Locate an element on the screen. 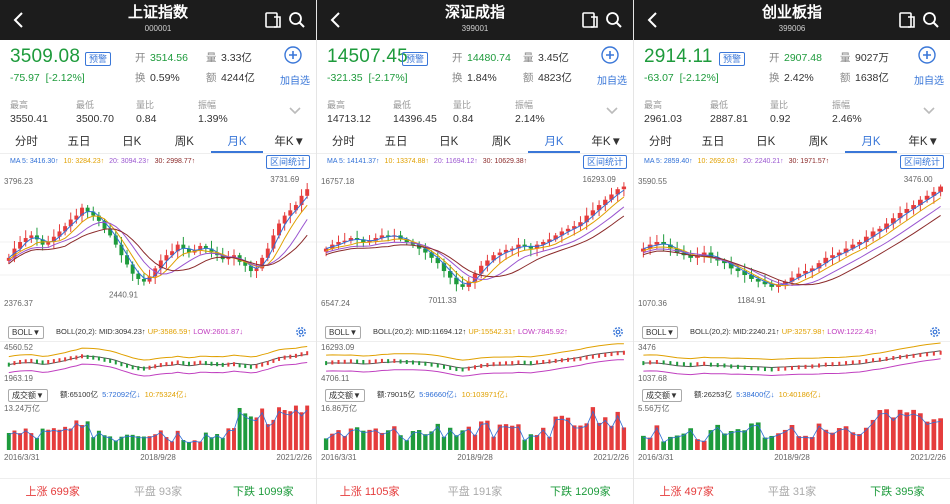 The image size is (950, 504). stat-label: 振幅 is located at coordinates (524, 105).